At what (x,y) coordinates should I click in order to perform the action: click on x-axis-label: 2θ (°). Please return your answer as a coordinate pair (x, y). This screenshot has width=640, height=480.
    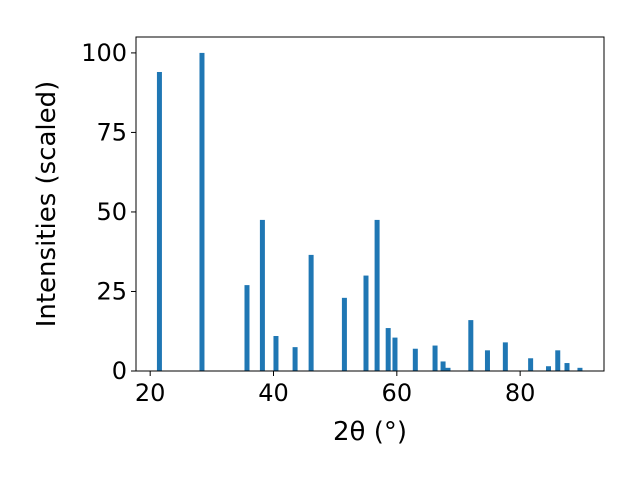
    Looking at the image, I should click on (370, 432).